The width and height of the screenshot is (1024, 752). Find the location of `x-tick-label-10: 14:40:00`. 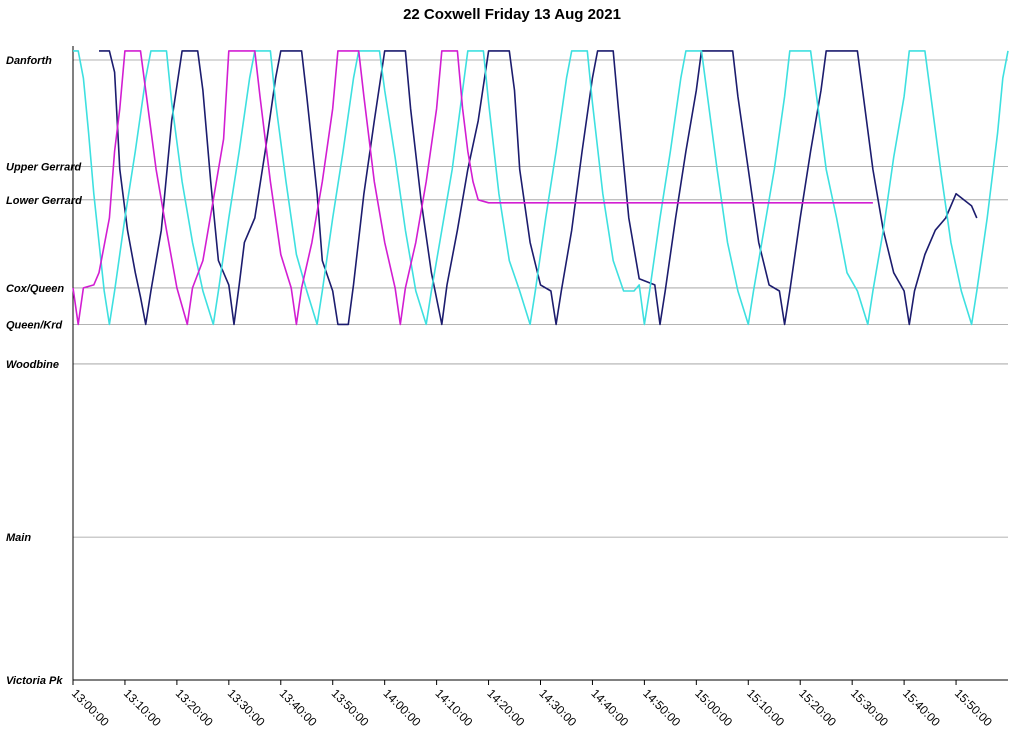

x-tick-label-10: 14:40:00 is located at coordinates (609, 707).